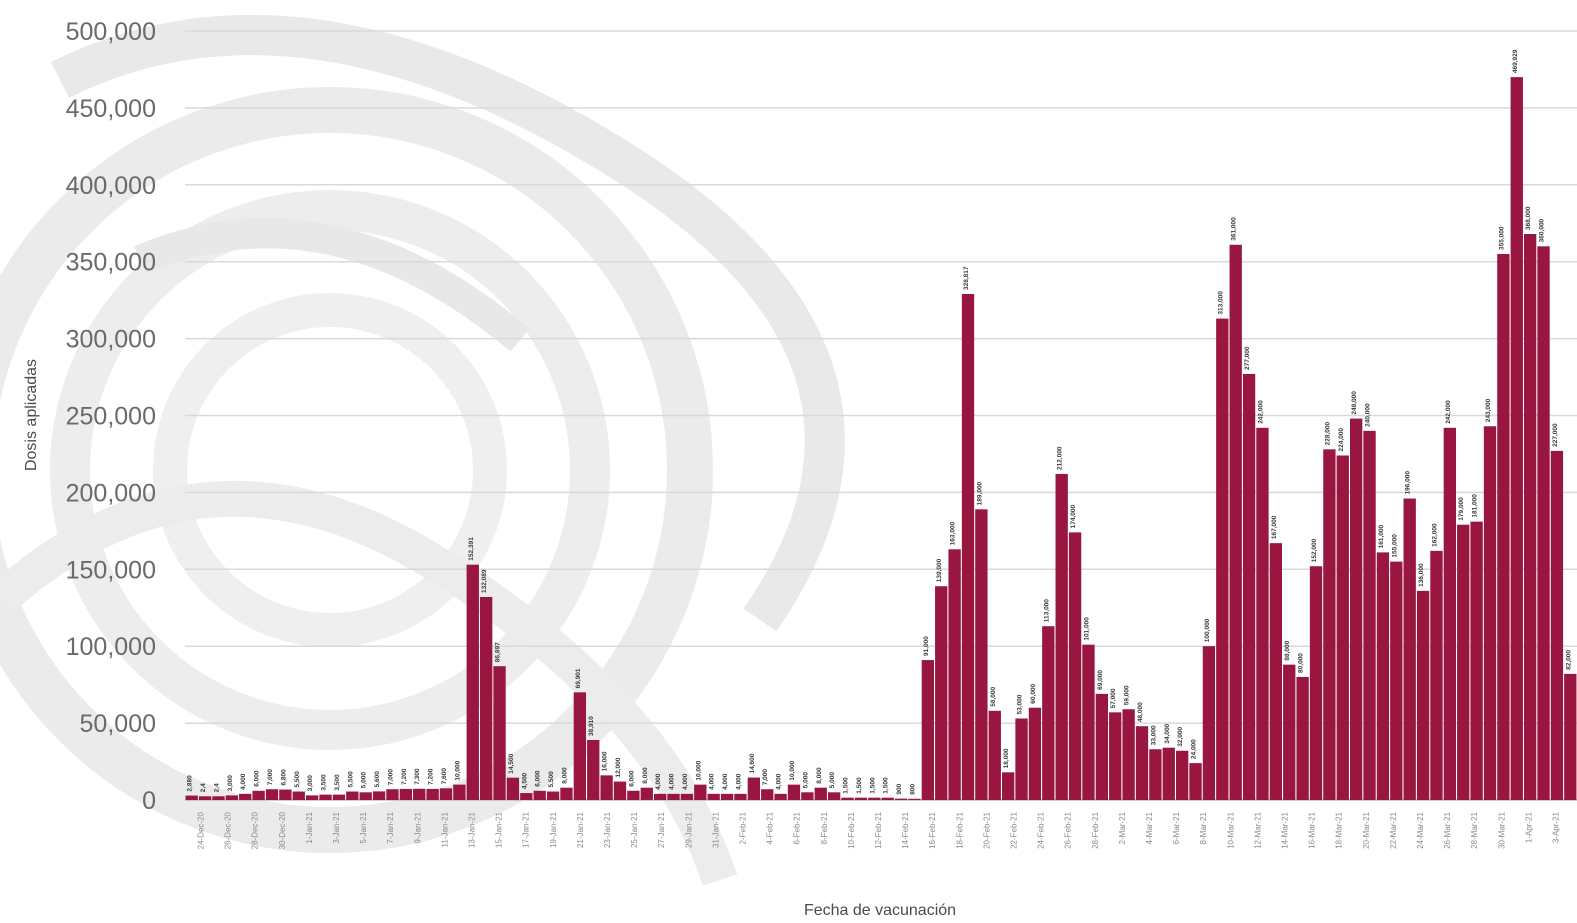 This screenshot has width=1577, height=923. Describe the element at coordinates (471, 549) in the screenshot. I see `bar-value-label: 152,391` at that location.